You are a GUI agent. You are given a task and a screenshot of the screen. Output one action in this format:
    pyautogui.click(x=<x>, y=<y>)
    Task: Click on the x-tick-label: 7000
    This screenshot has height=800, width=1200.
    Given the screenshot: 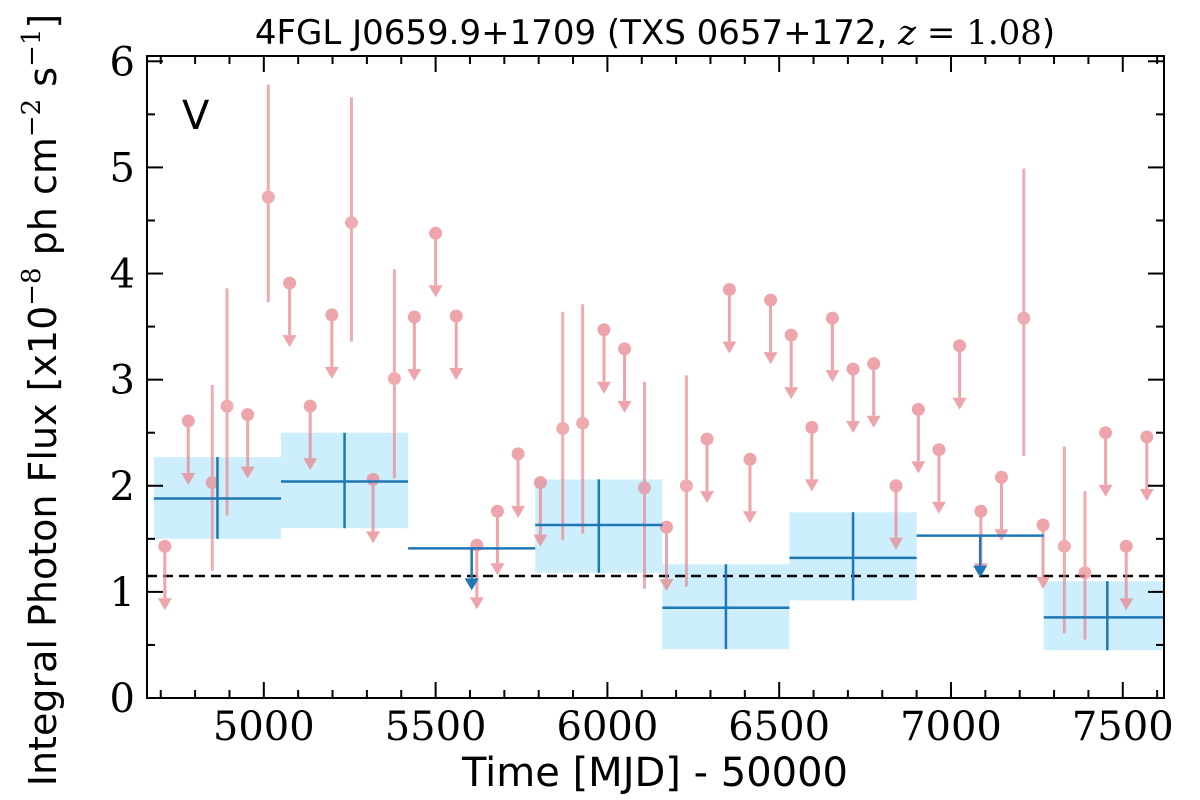 What is the action you would take?
    pyautogui.click(x=951, y=727)
    